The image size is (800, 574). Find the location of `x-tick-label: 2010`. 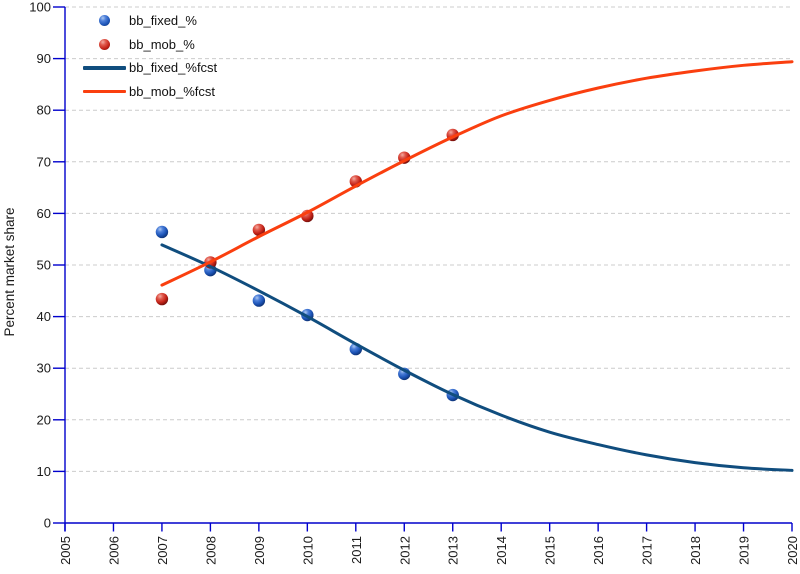

x-tick-label: 2010 is located at coordinates (307, 550).